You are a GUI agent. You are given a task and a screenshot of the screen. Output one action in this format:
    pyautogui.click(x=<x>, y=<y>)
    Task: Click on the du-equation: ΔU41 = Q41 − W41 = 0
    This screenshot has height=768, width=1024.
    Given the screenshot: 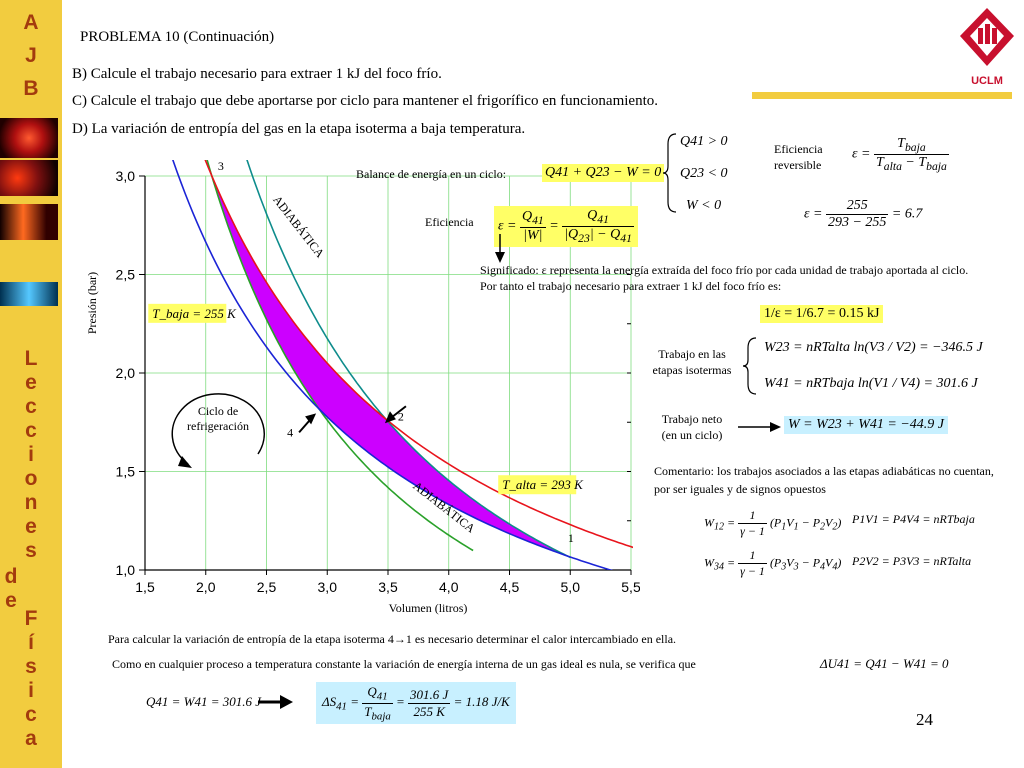 What is the action you would take?
    pyautogui.click(x=884, y=663)
    